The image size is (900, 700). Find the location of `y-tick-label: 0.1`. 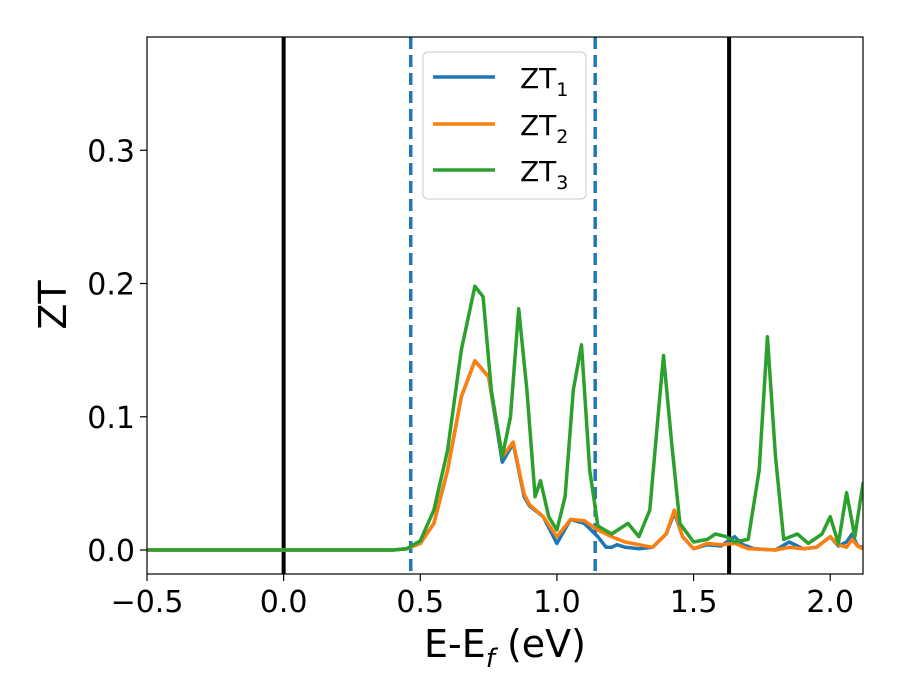

y-tick-label: 0.1 is located at coordinates (111, 418).